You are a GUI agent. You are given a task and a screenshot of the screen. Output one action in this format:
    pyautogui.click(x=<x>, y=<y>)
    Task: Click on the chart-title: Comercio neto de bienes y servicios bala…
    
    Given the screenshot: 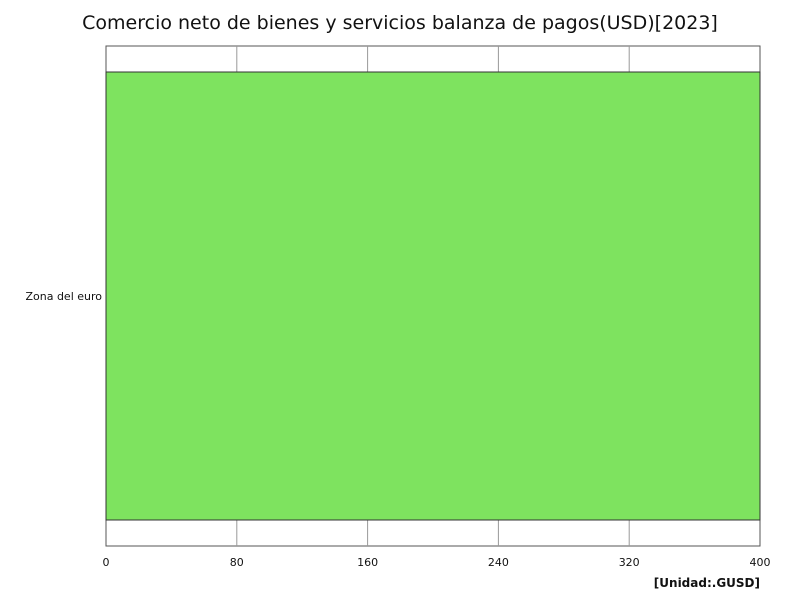 What is the action you would take?
    pyautogui.click(x=400, y=23)
    